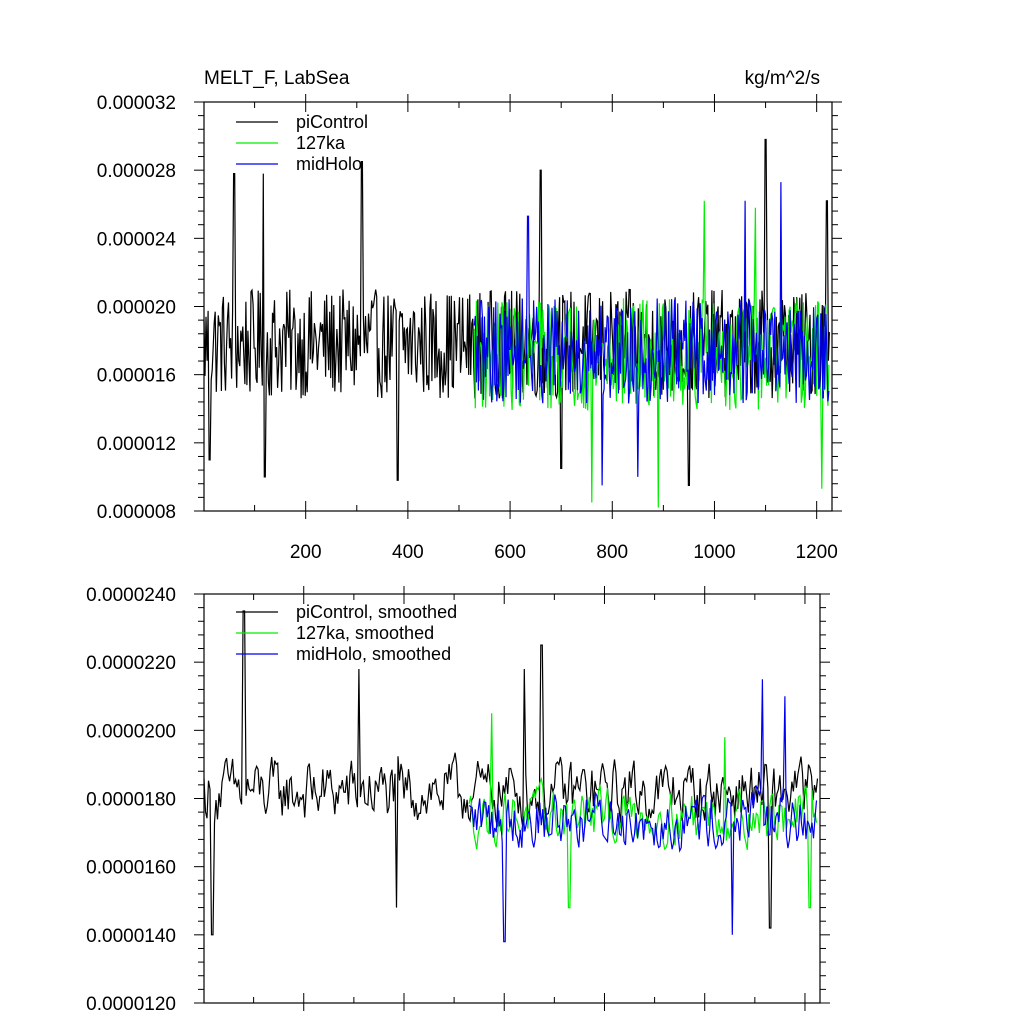 The width and height of the screenshot is (1024, 1024). I want to click on x-tick-label: 1200, so click(817, 552).